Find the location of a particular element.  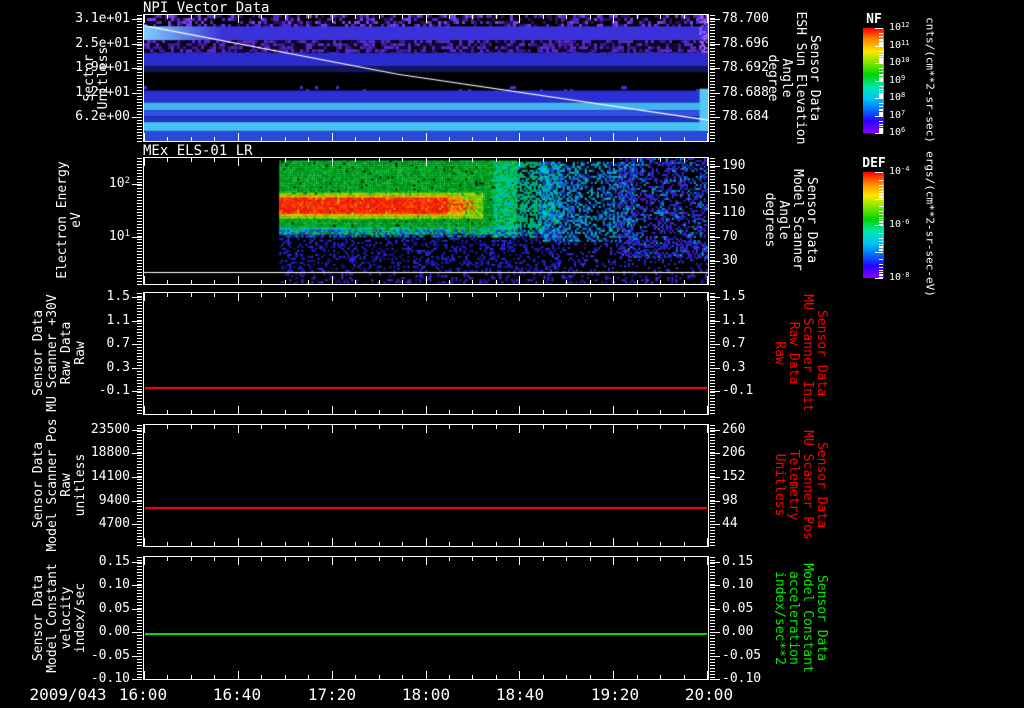

y-tick-label: 44 is located at coordinates (730, 523).